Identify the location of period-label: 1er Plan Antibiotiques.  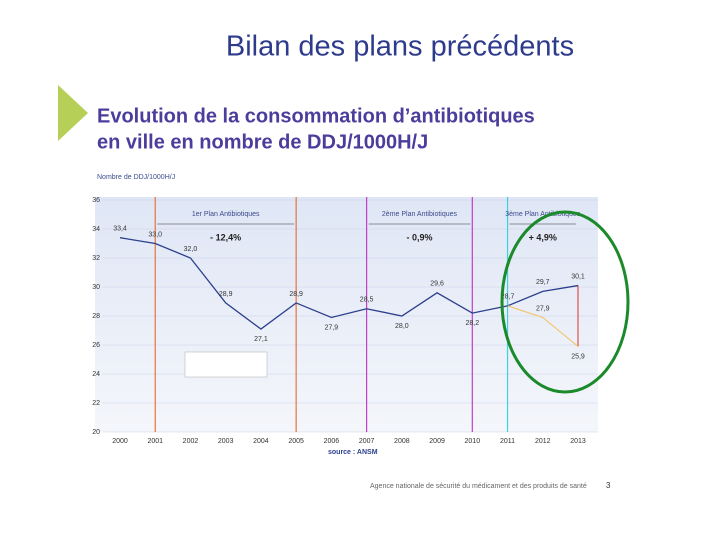
(226, 214).